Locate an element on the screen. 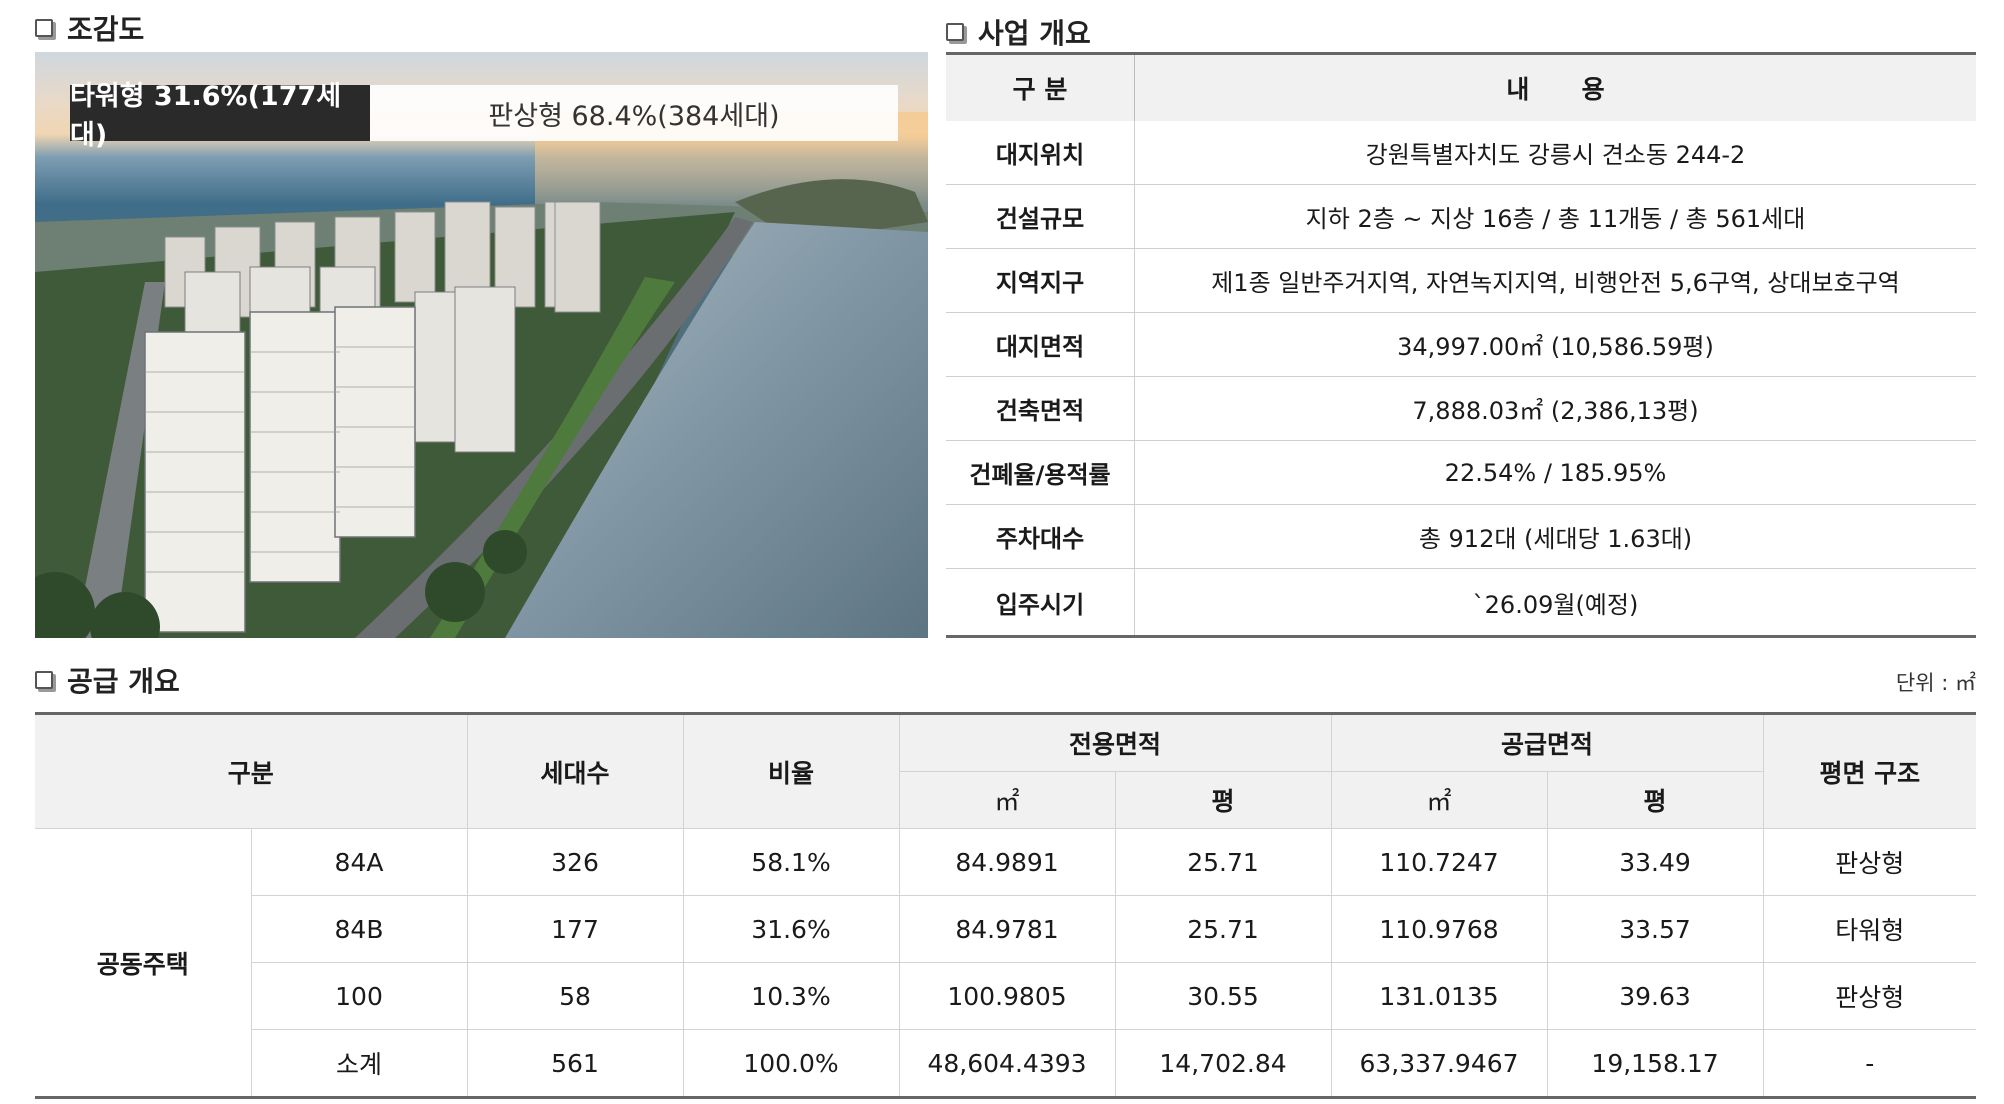 The image size is (2004, 1104). row-value: 강원특별자치도 강릉시 견소동 244-2 is located at coordinates (1555, 153).